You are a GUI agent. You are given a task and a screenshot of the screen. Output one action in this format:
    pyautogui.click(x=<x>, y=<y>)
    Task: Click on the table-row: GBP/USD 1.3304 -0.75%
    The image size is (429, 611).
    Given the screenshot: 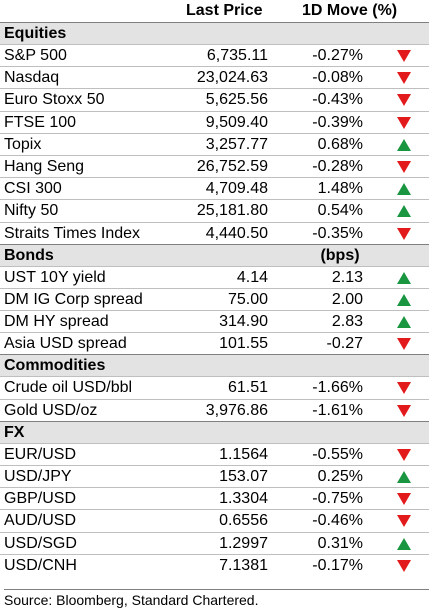 What is the action you would take?
    pyautogui.click(x=214, y=498)
    